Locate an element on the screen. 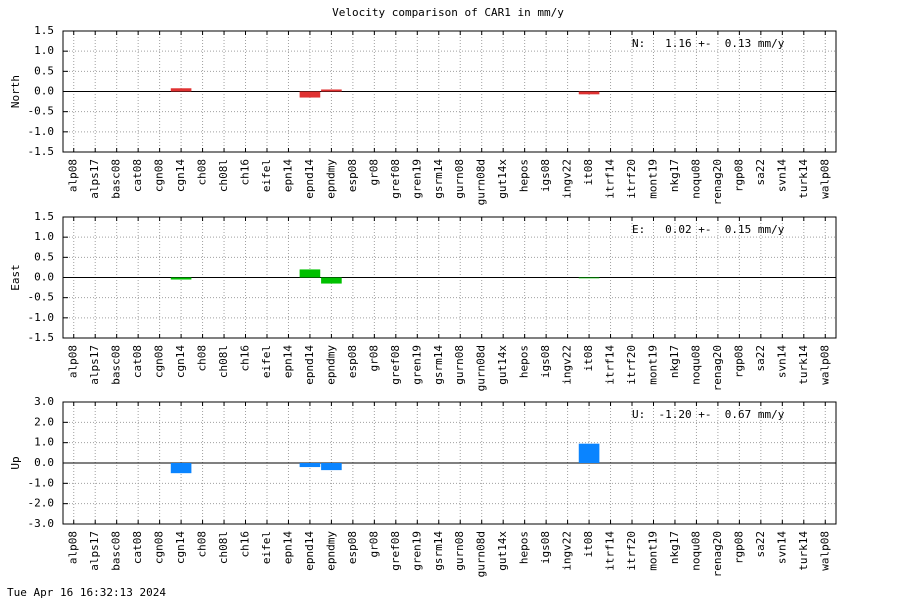 The image size is (900, 600). annotation: U: -1.20 +- 0.67 mm/y is located at coordinates (708, 414).